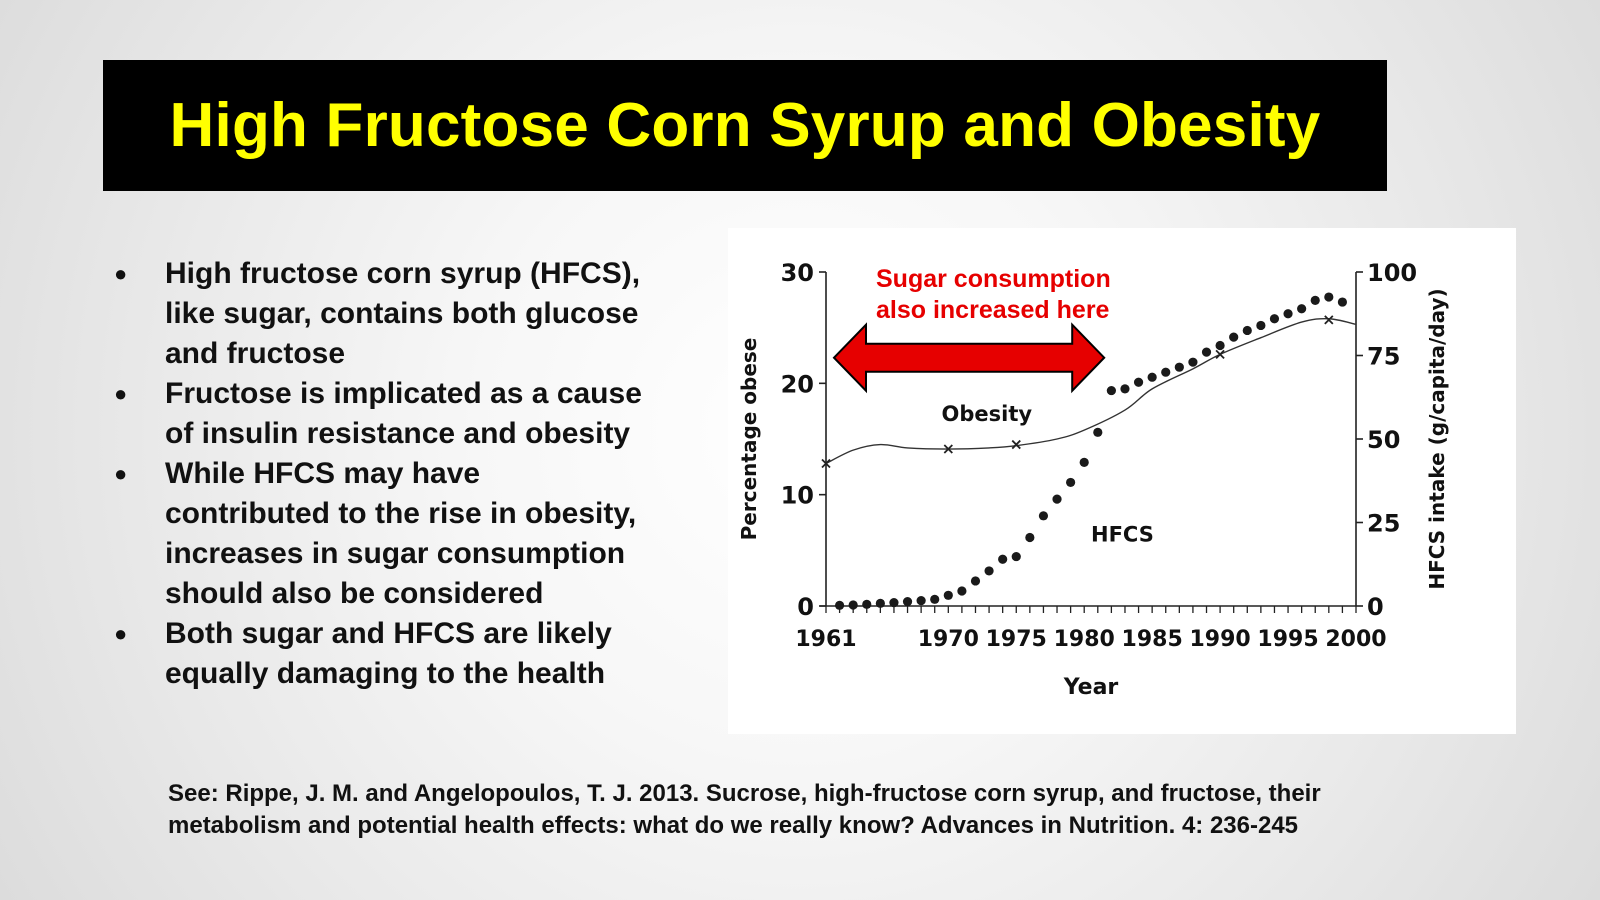 The height and width of the screenshot is (900, 1600). What do you see at coordinates (395, 553) in the screenshot?
I see `bullet-line: increases in sugar consumption` at bounding box center [395, 553].